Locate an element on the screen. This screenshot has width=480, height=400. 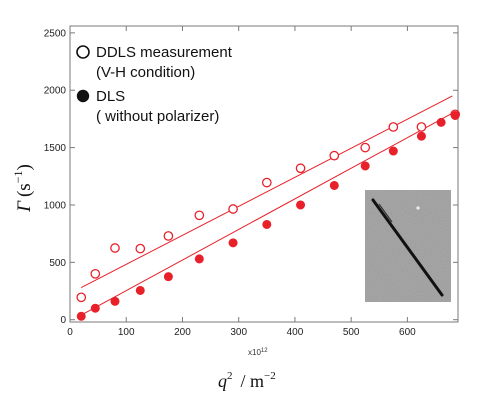
y-axis-title: Γ(s−1) is located at coordinates (23, 188).